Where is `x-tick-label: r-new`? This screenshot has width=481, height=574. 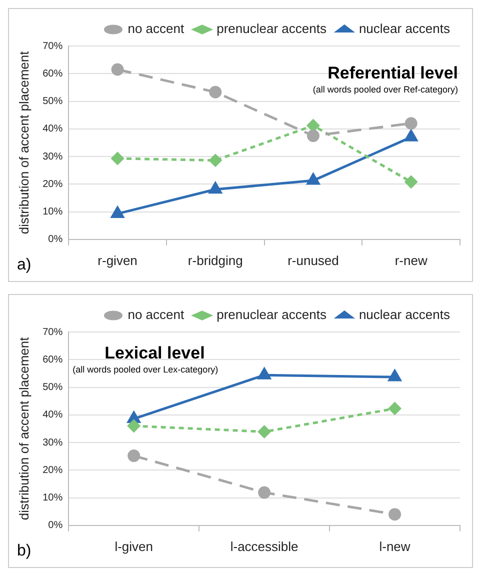 x-tick-label: r-new is located at coordinates (411, 260).